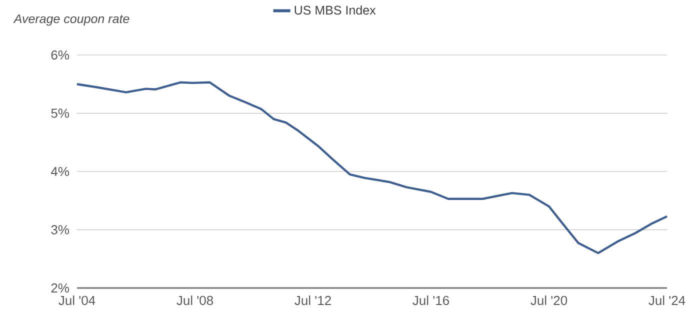 The height and width of the screenshot is (322, 700). What do you see at coordinates (60, 55) in the screenshot?
I see `y-tick-label: 6%` at bounding box center [60, 55].